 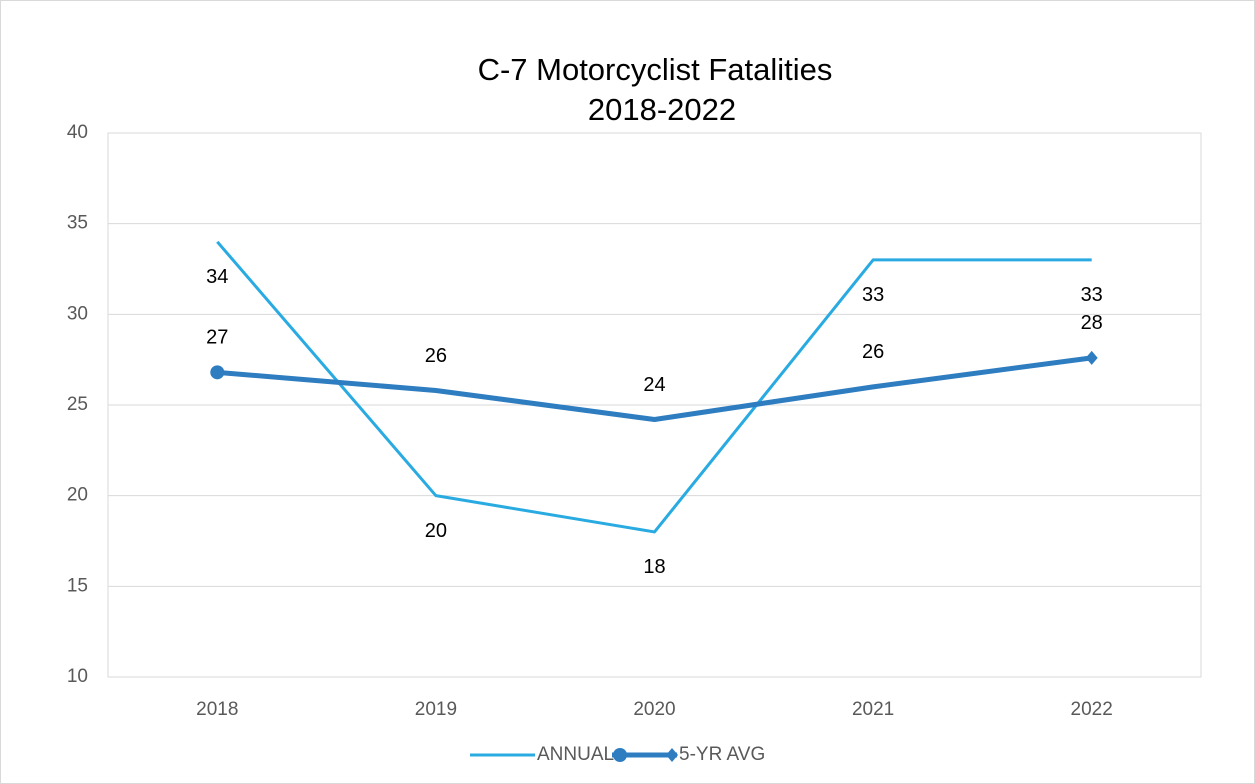 I want to click on x-tick-label: 2020, so click(x=654, y=709).